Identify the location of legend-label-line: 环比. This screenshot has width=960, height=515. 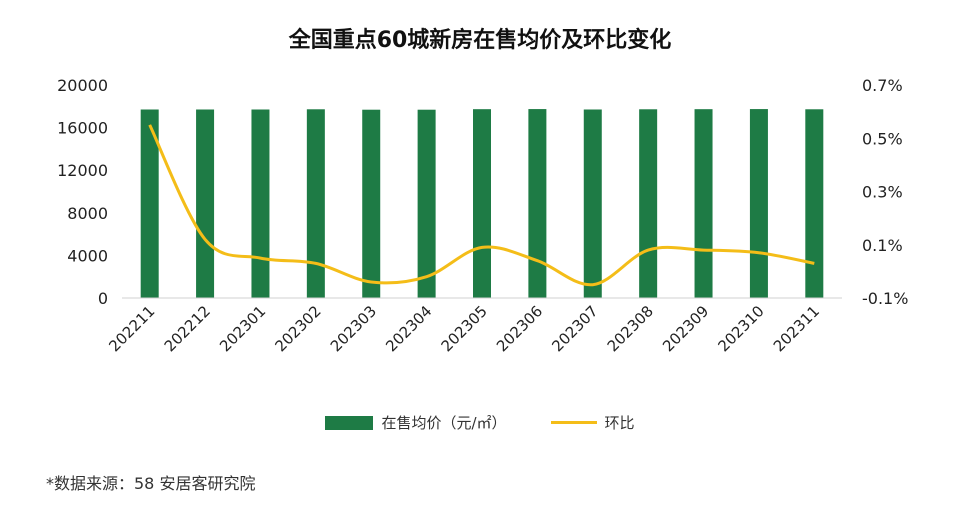
(619, 423).